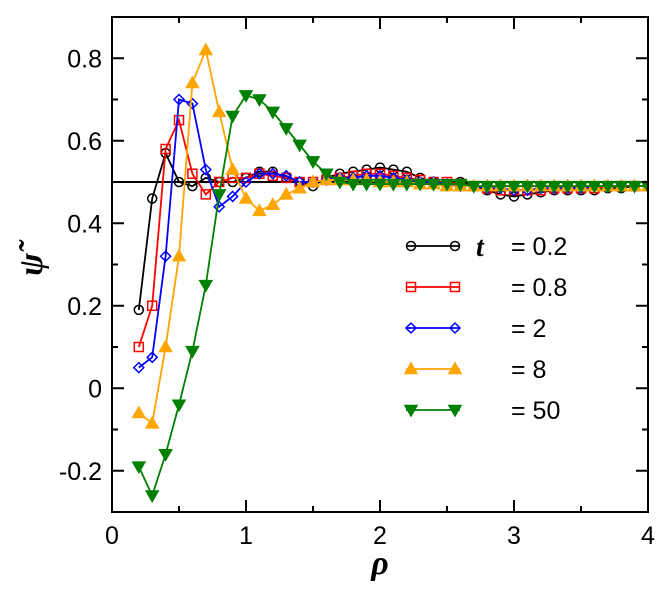 This screenshot has width=665, height=589. I want to click on y-axis-title: ψ̃, so click(31, 257).